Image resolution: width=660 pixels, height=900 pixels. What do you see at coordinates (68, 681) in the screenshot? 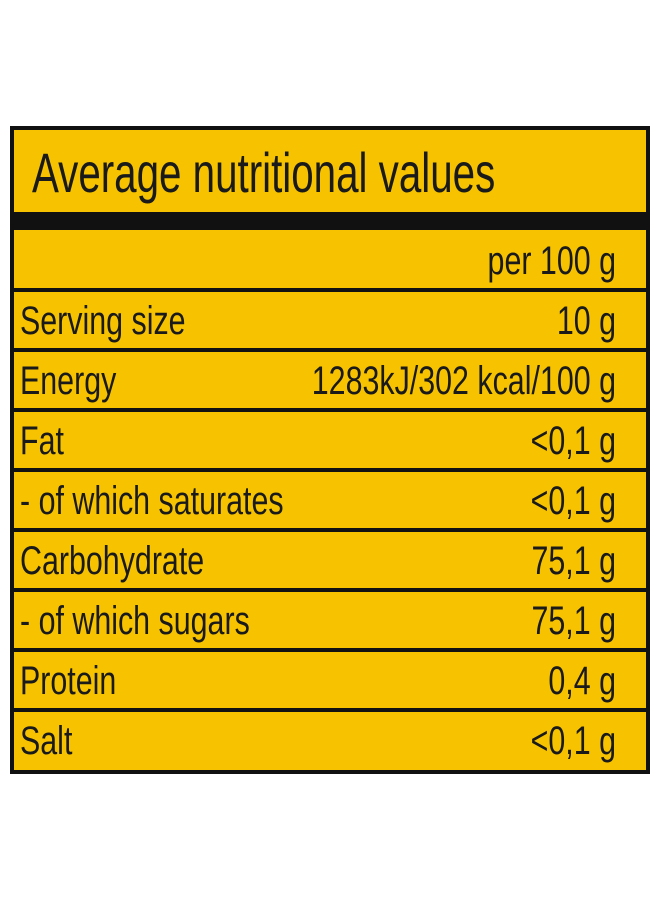
I see `nutrient-label: Protein` at bounding box center [68, 681].